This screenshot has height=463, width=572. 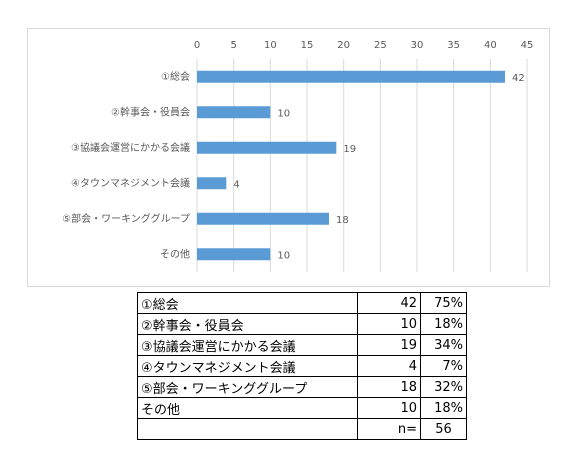 I want to click on x-tick-label: 5, so click(x=233, y=45).